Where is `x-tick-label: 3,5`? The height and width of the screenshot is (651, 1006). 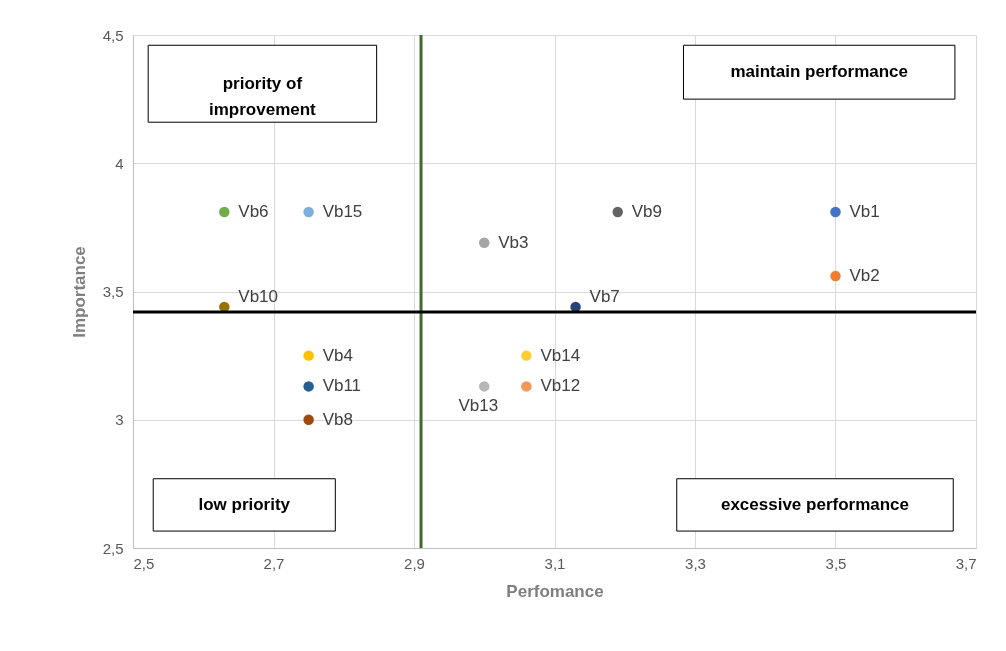 x-tick-label: 3,5 is located at coordinates (836, 563).